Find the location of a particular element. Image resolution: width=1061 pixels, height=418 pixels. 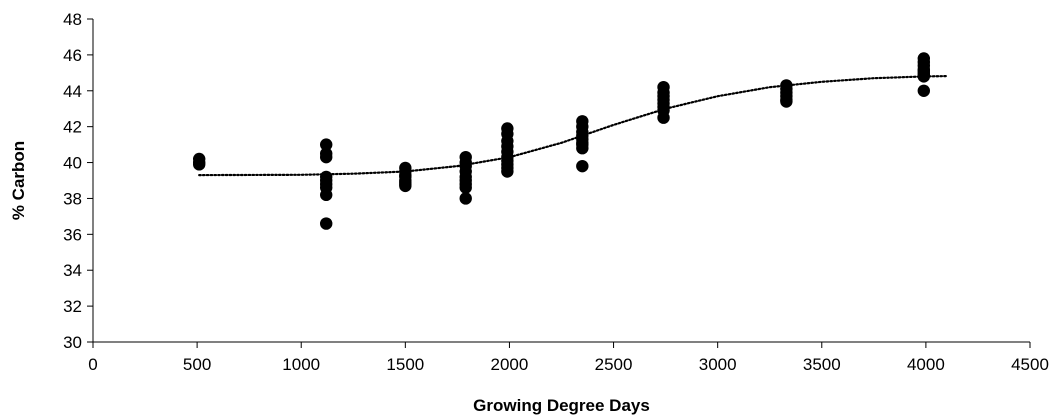

x-tick-label: 2500 is located at coordinates (614, 364).